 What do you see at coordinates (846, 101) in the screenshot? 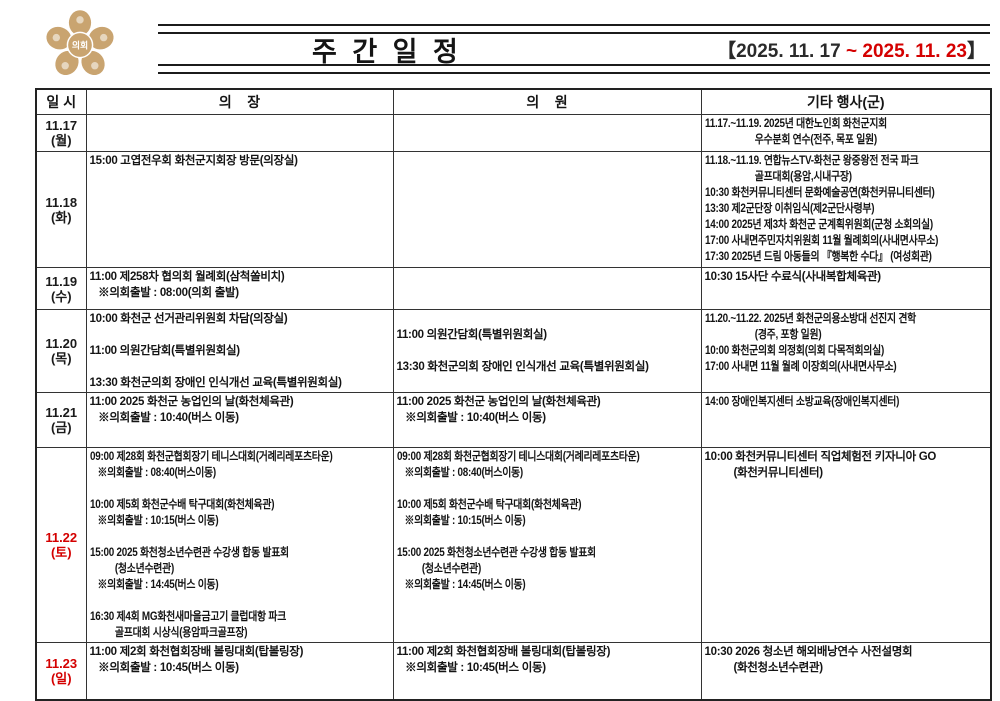
I see `column-header-other-events: 기타 행사(군)` at bounding box center [846, 101].